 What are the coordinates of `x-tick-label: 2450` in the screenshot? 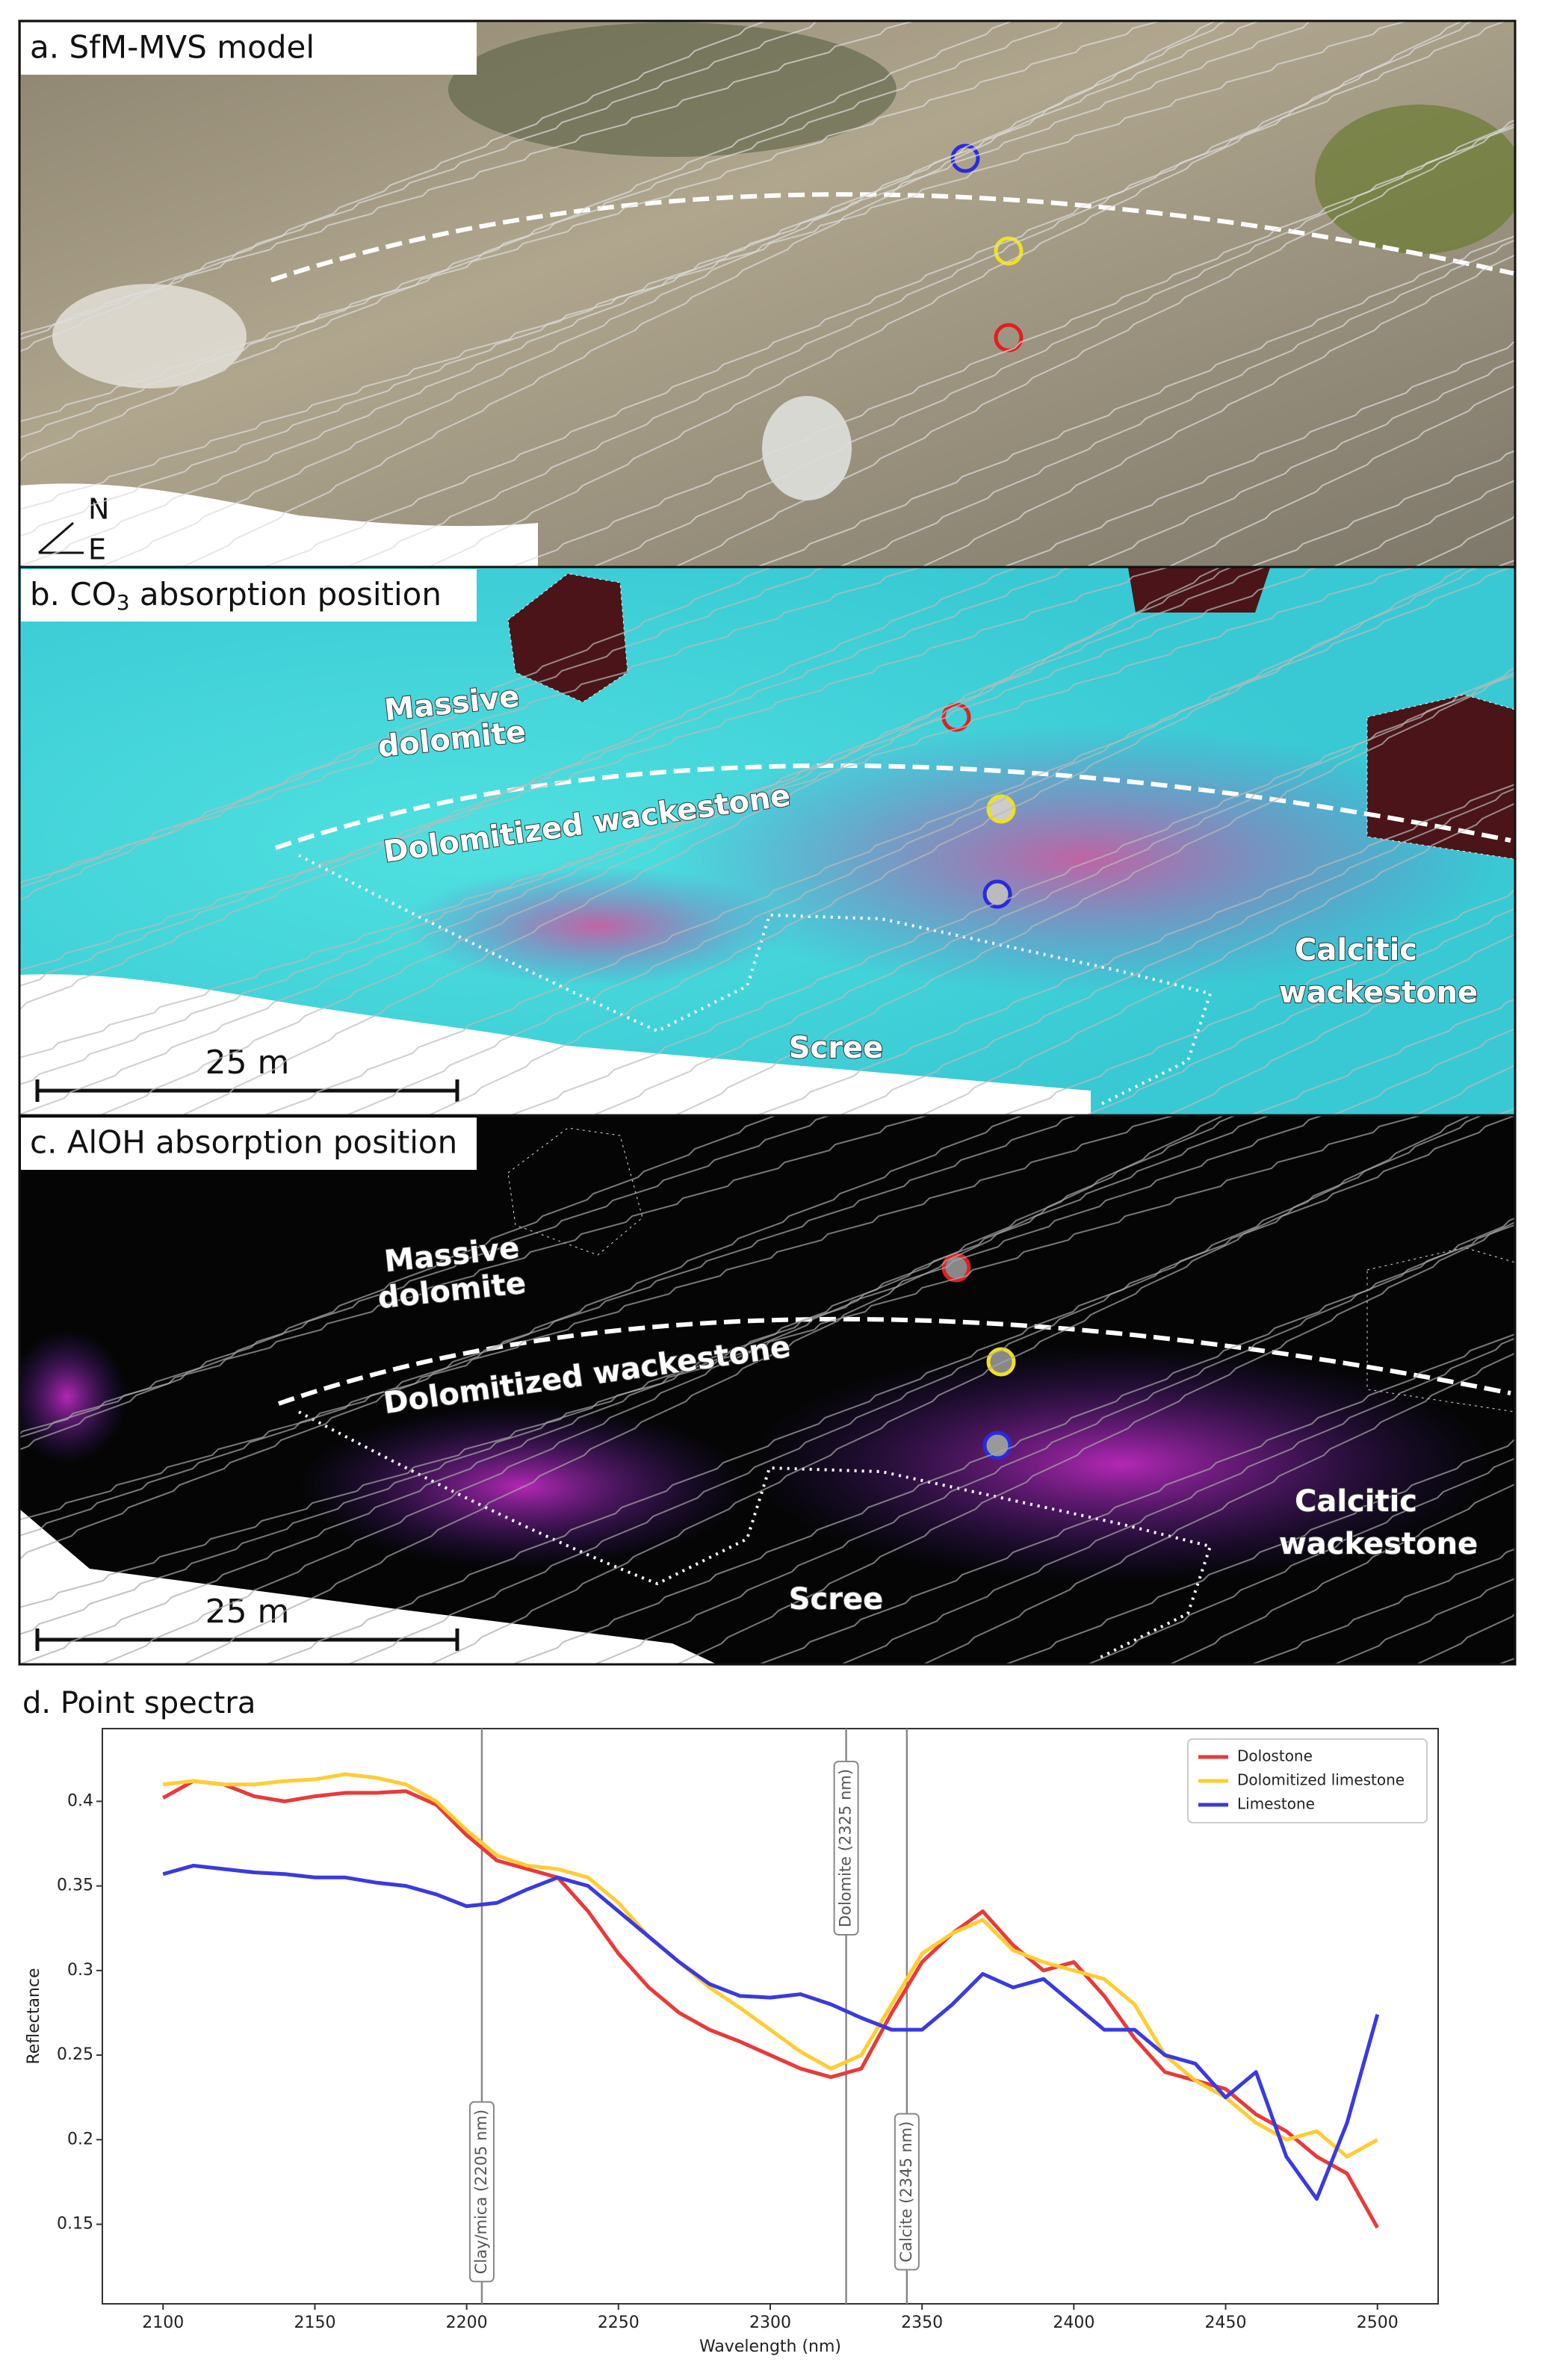 It's located at (1226, 2323).